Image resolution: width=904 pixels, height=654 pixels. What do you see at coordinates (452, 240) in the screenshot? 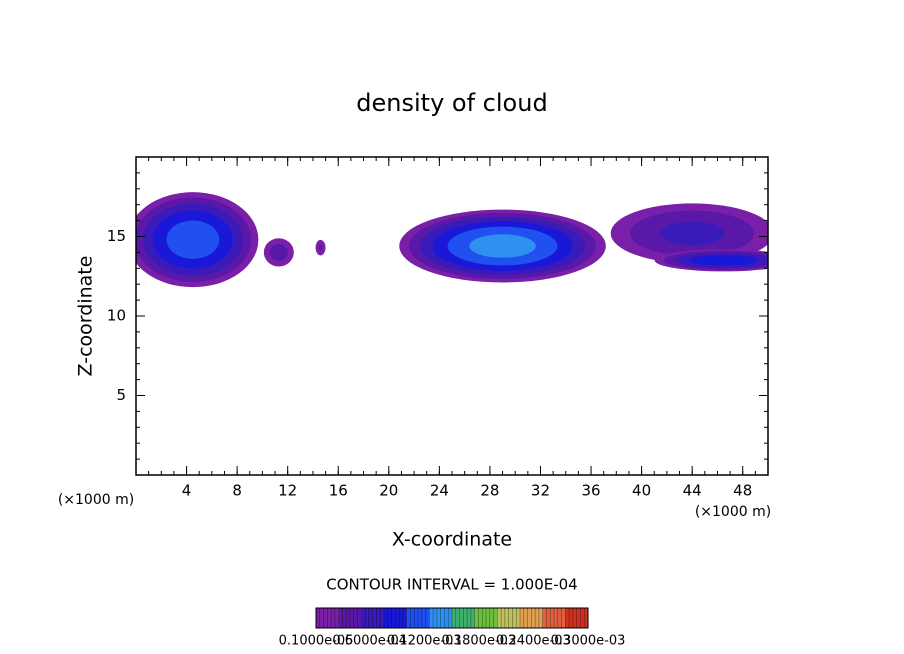
I see `contour-field` at bounding box center [452, 240].